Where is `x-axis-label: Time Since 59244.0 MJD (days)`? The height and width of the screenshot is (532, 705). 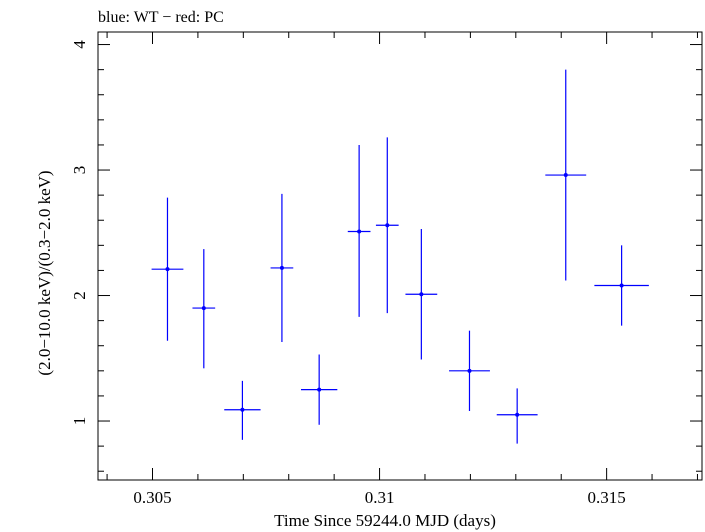
x-axis-label: Time Since 59244.0 MJD (days) is located at coordinates (385, 520).